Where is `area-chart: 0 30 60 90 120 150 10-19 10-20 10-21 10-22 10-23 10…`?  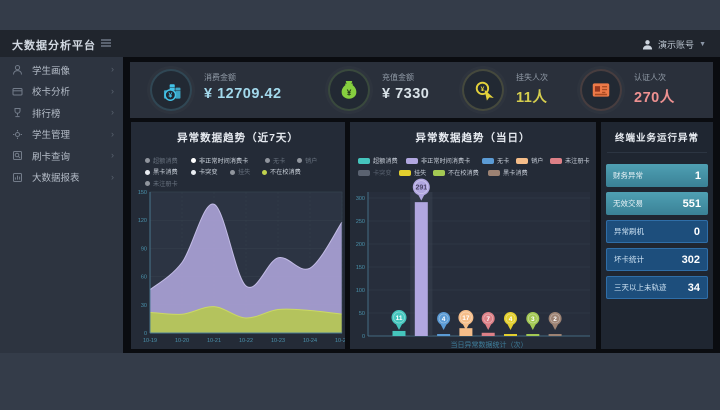 area-chart: 0 30 60 90 120 150 10-19 10-20 10-21 10-22 10-23 10… is located at coordinates (241, 267).